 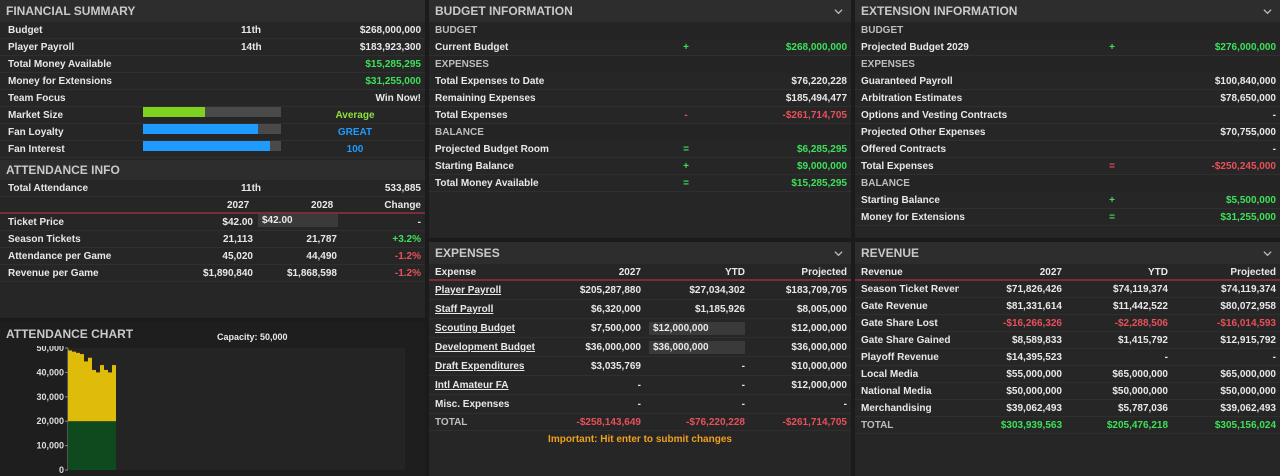 I want to click on value-2027: 45,020, so click(x=237, y=256).